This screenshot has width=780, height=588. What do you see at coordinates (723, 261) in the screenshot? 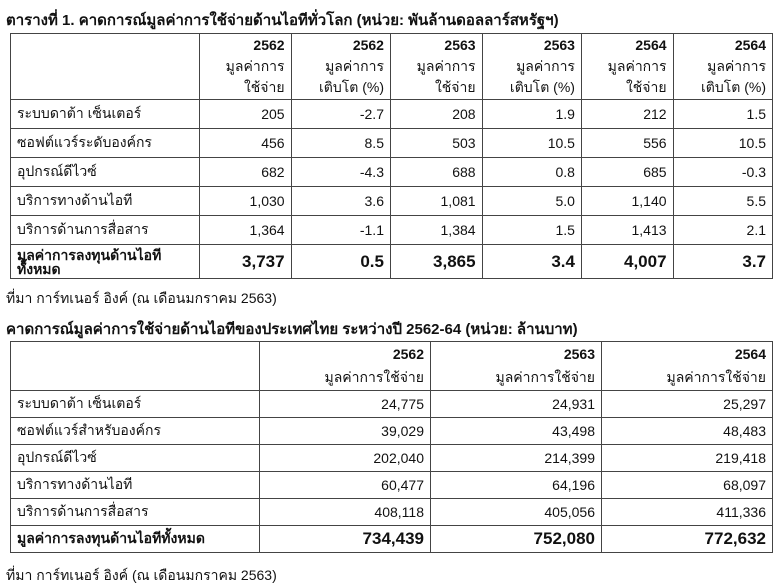
I see `cell-value: 3.7` at bounding box center [723, 261].